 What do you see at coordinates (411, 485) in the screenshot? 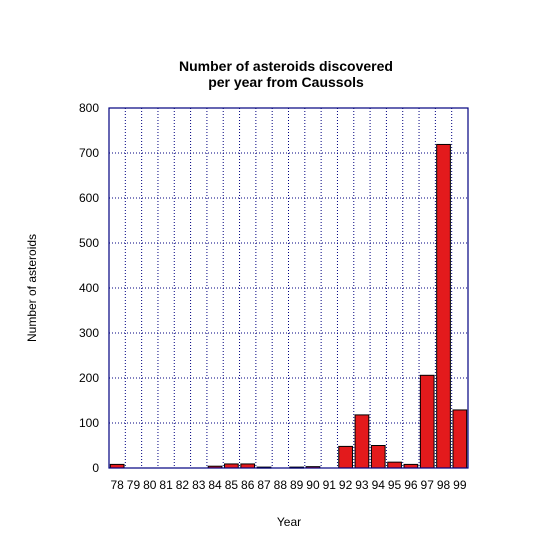
I see `x-tick-label: 96` at bounding box center [411, 485].